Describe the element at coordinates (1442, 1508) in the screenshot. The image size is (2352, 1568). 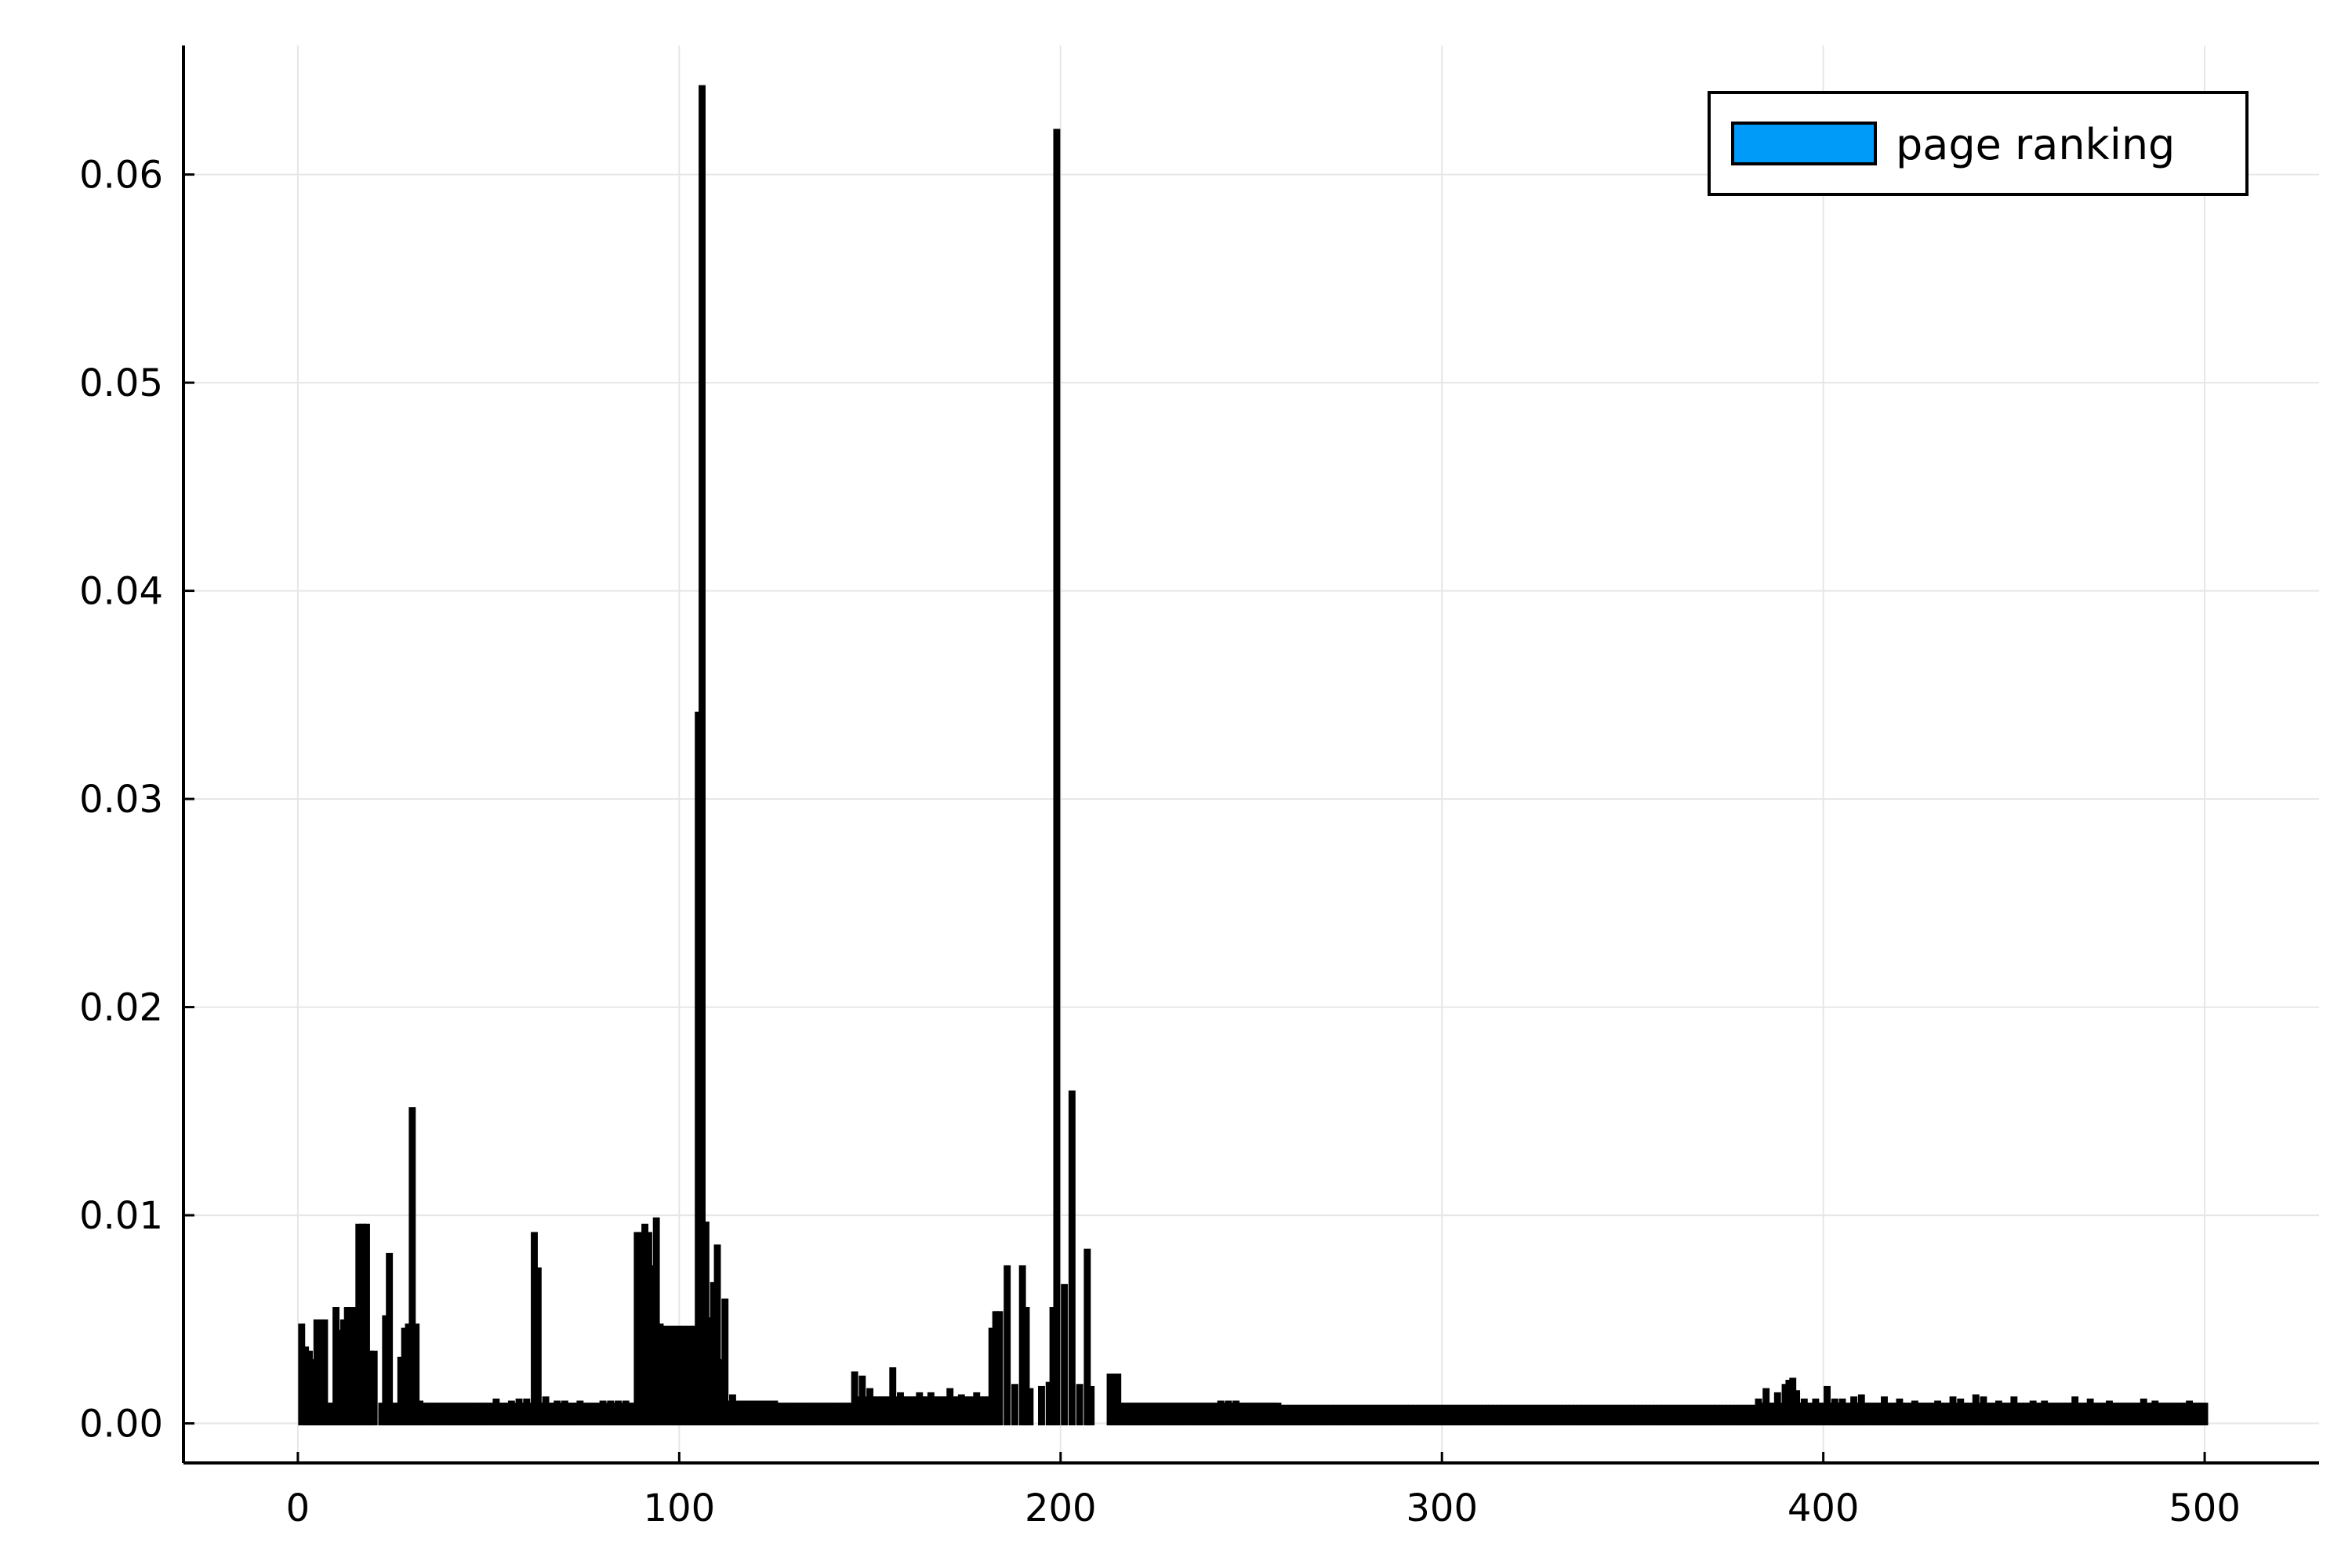
I see `x-tick-label: 300` at that location.